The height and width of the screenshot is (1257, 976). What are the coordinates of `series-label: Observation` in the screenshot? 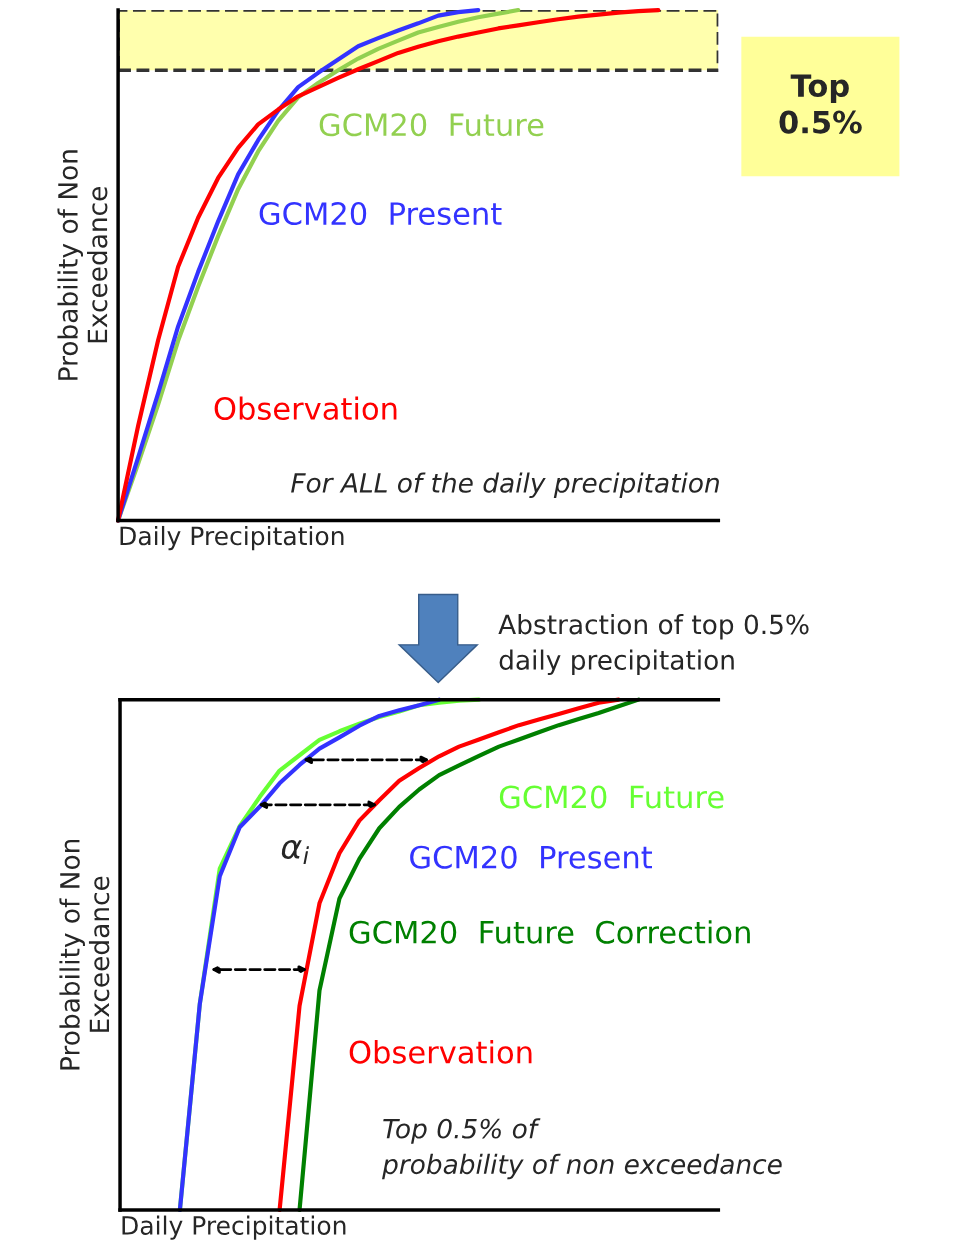 It's located at (440, 1052).